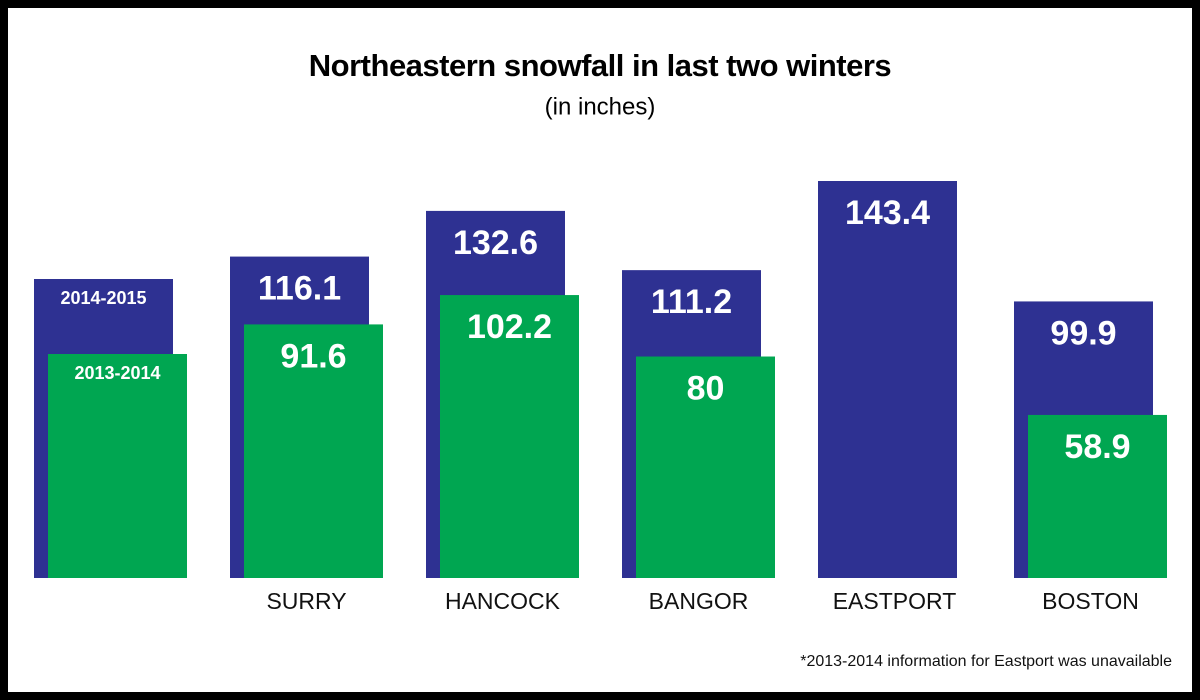 The width and height of the screenshot is (1200, 700). What do you see at coordinates (699, 601) in the screenshot?
I see `x-tick-label: BANGOR` at bounding box center [699, 601].